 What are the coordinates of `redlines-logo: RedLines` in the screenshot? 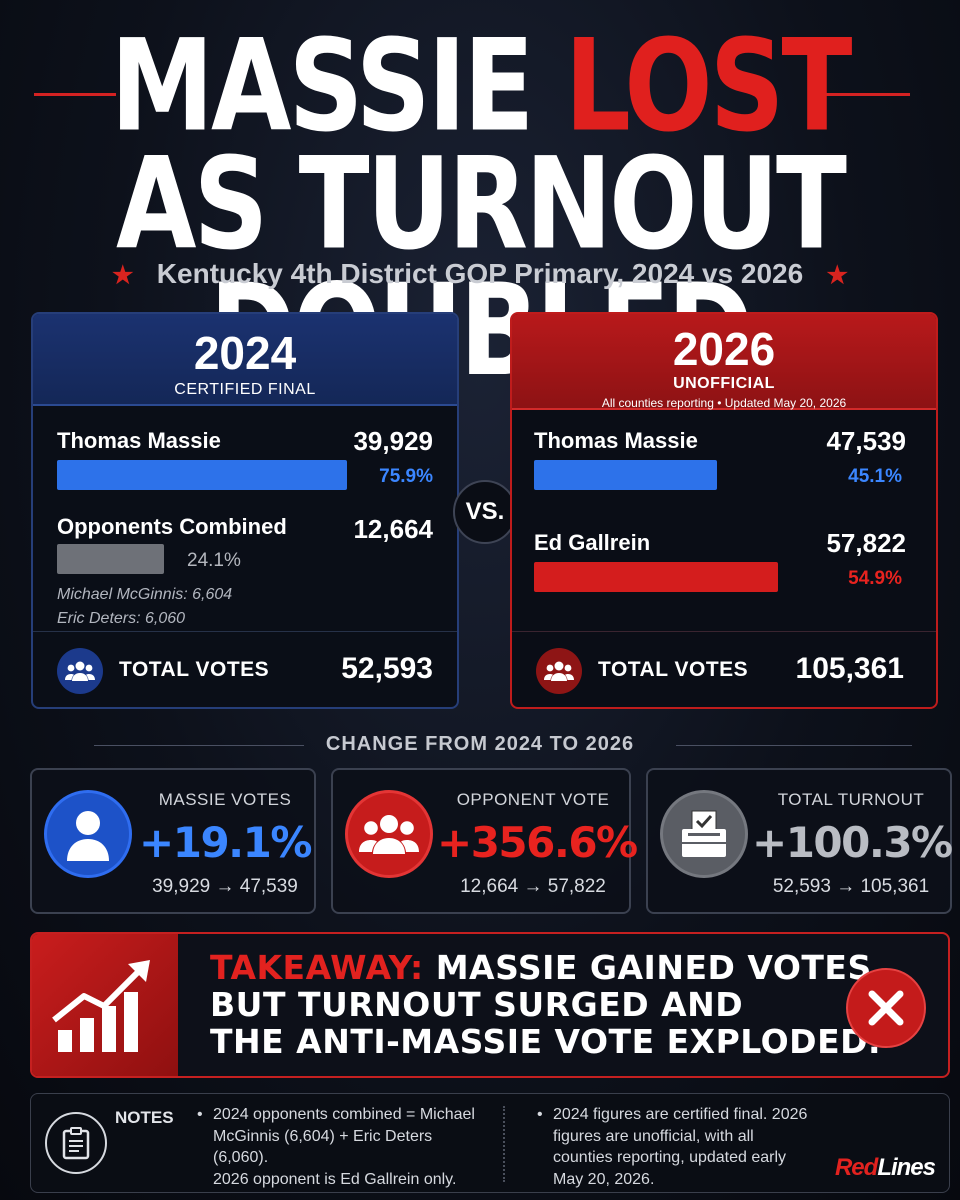 It's located at (885, 1168).